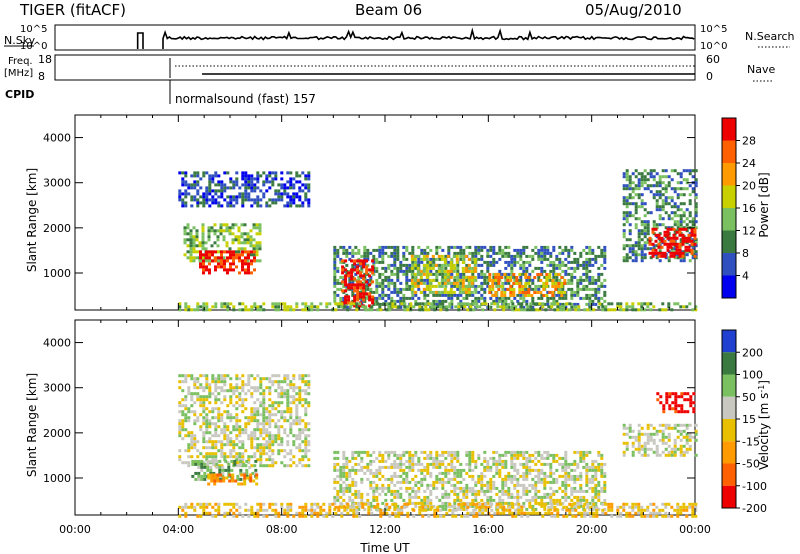 This screenshot has height=554, width=800. Describe the element at coordinates (396, 513) in the screenshot. I see `heatmap-cell-1-2063` at that location.